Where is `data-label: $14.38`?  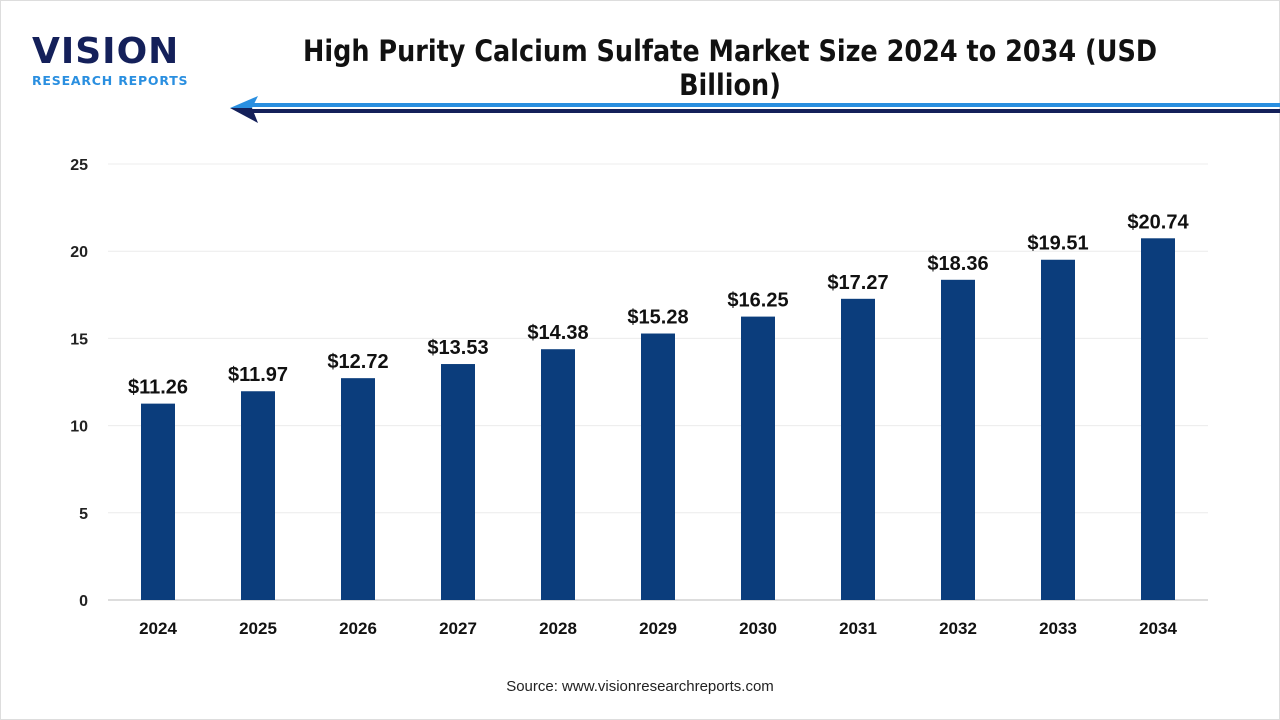
data-label: $14.38 is located at coordinates (557, 333).